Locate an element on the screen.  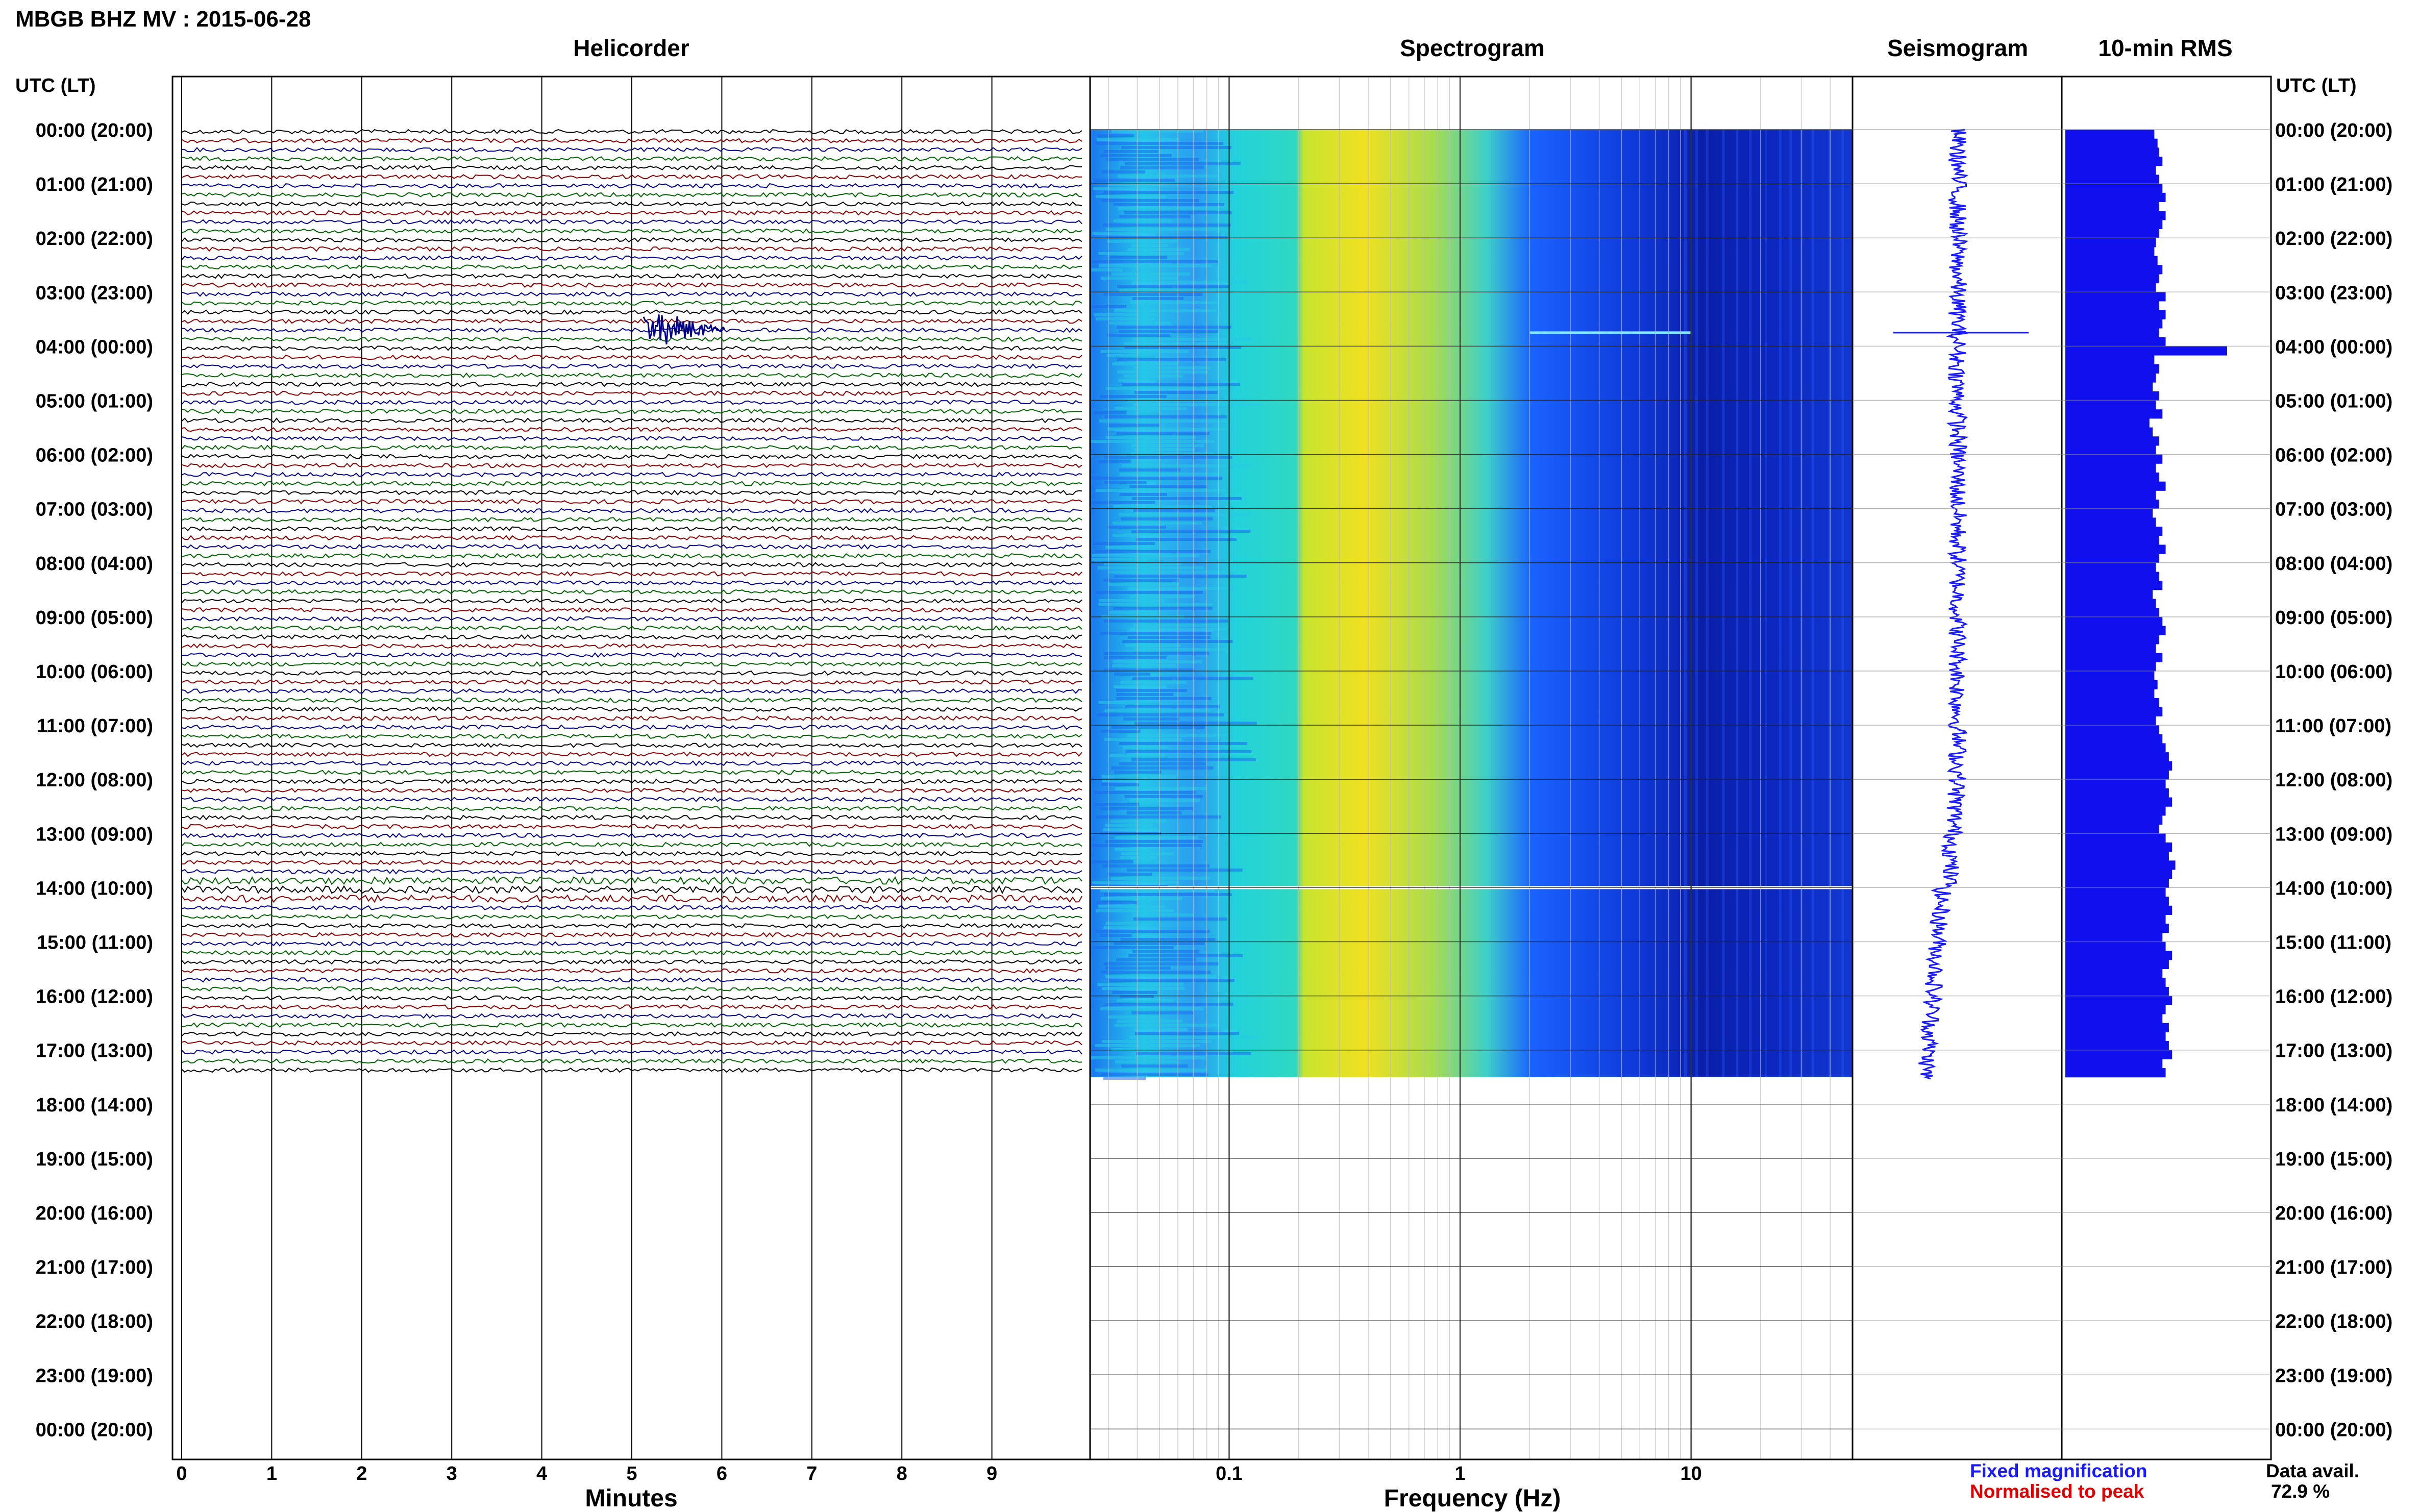
time-label-right: 20:00 (16:00) is located at coordinates (2333, 1213).